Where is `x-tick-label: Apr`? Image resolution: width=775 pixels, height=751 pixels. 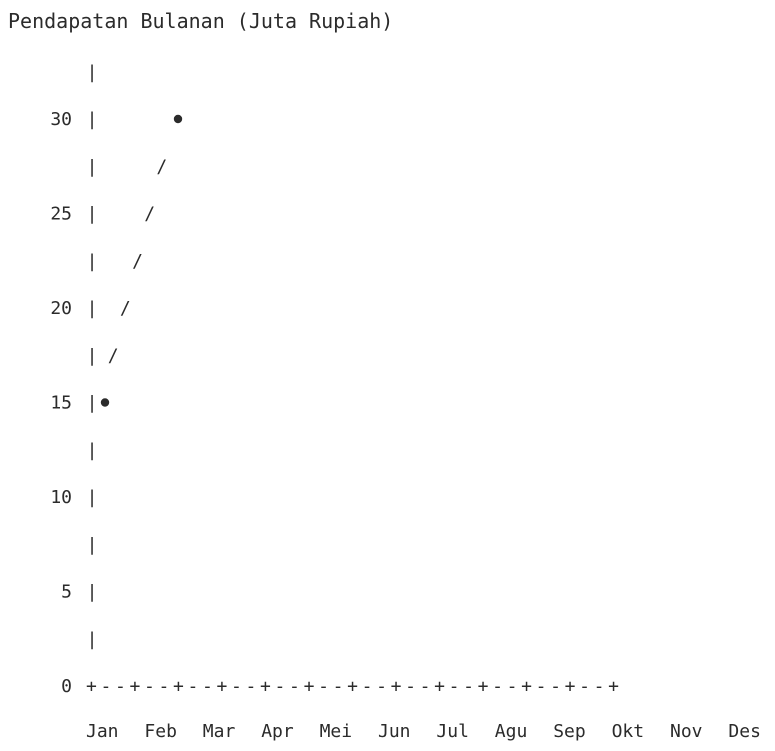 x-tick-label: Apr is located at coordinates (277, 731).